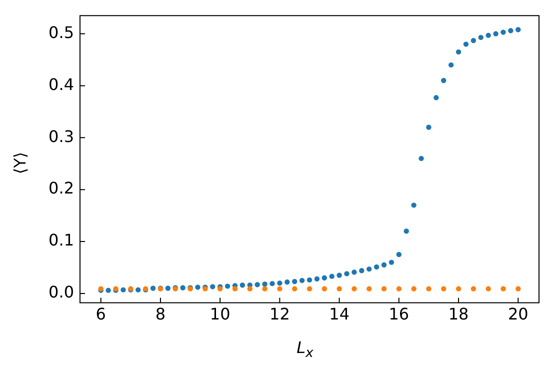 The width and height of the screenshot is (547, 378). I want to click on y-tick-label: 0.0, so click(61, 292).